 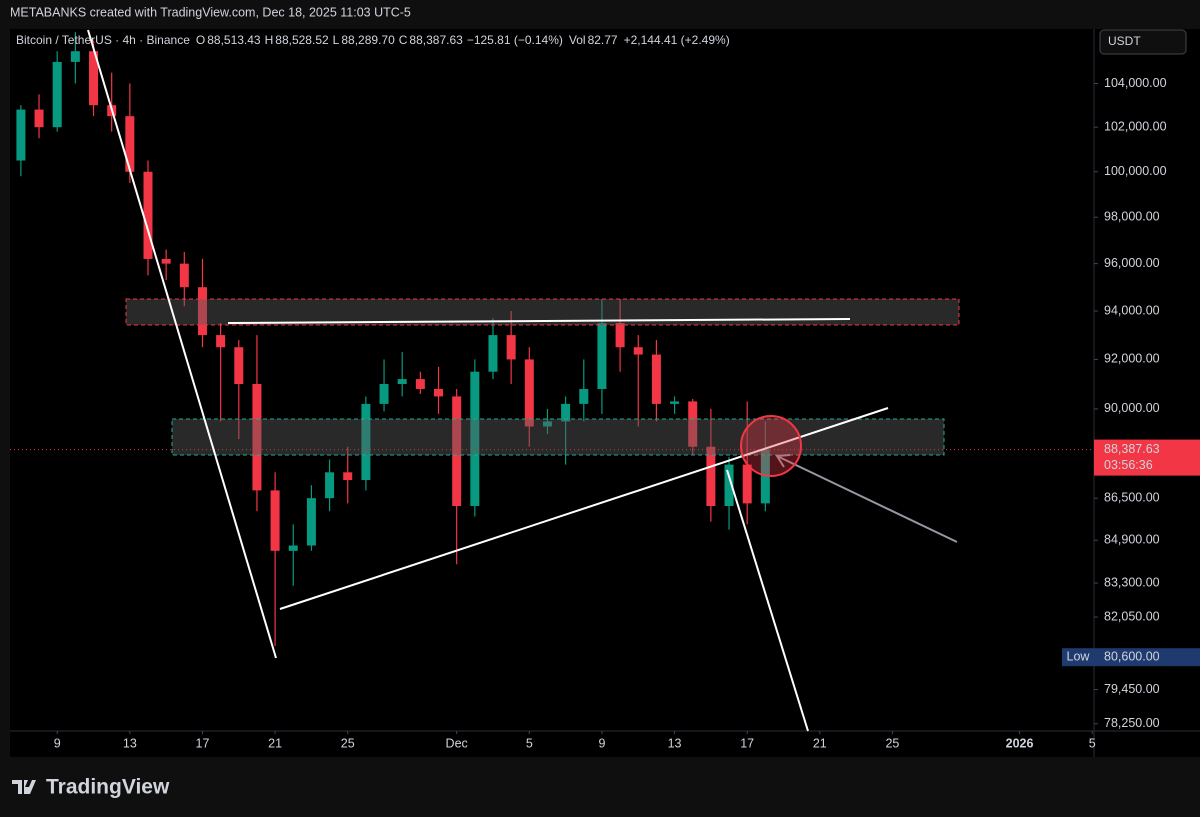 I want to click on y-tick-label: 96,000.00, so click(x=1132, y=263).